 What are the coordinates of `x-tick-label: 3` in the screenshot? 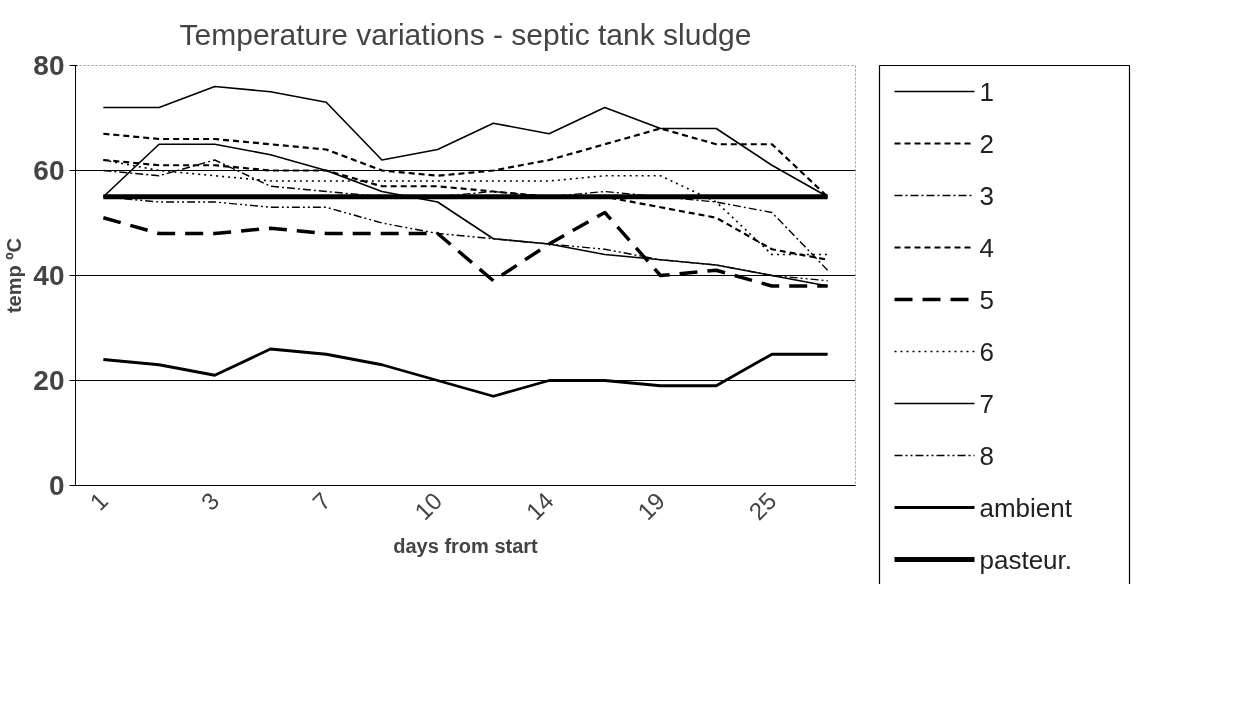 It's located at (210, 501).